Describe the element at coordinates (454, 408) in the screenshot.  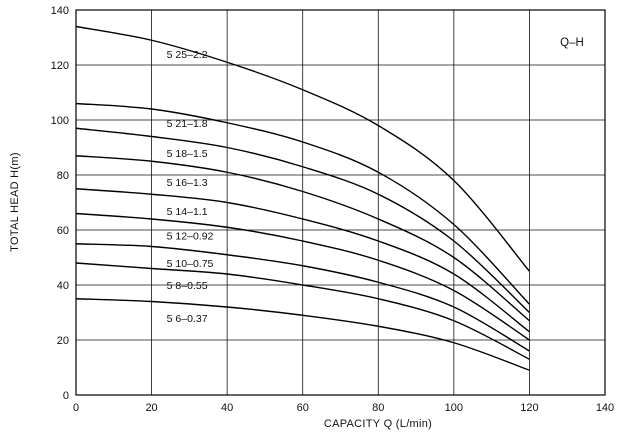
I see `x-tick-label: 100` at that location.